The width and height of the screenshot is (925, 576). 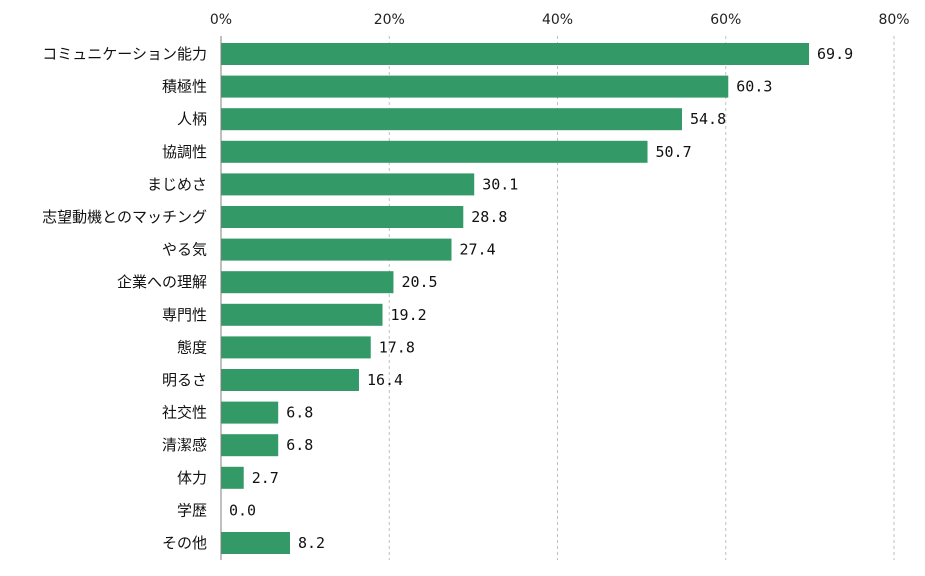 I want to click on category-label: 学歴, so click(x=192, y=510).